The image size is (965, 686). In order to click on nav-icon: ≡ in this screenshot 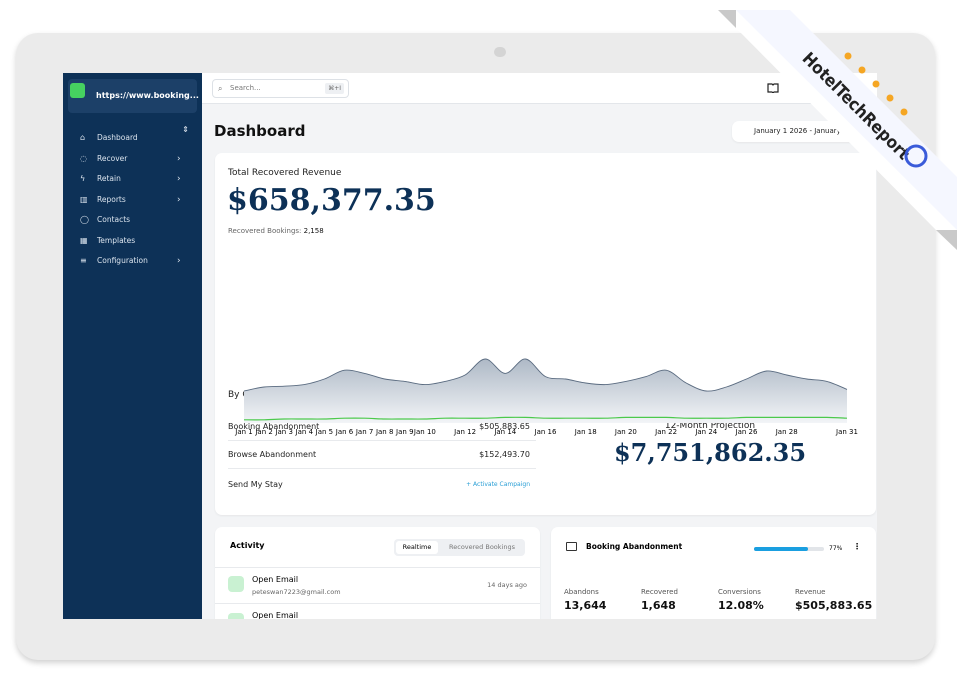, I will do `click(83, 260)`.